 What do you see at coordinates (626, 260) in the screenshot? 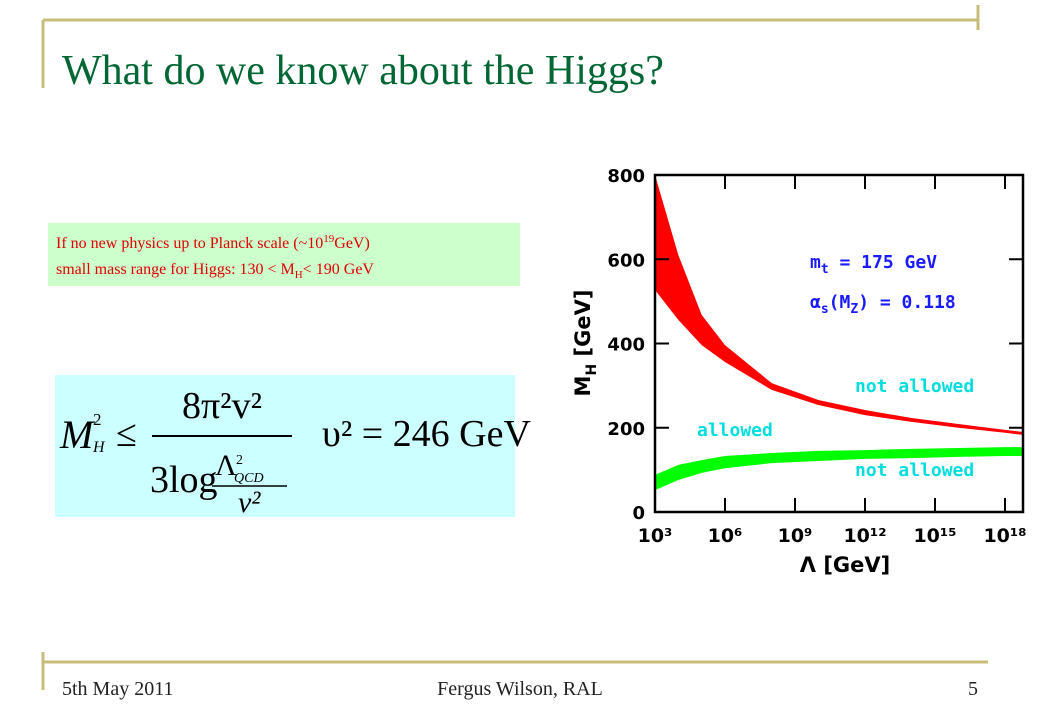
I see `y-tick-label: 600` at bounding box center [626, 260].